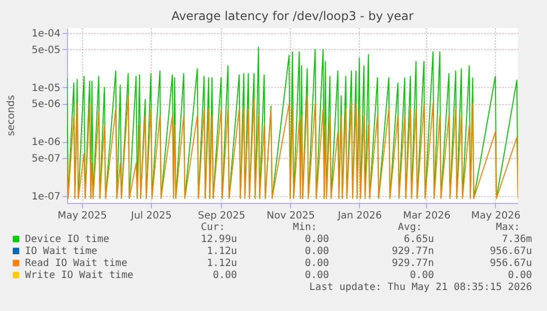  Describe the element at coordinates (426, 216) in the screenshot. I see `x-tick-label: Mar 2026` at that location.